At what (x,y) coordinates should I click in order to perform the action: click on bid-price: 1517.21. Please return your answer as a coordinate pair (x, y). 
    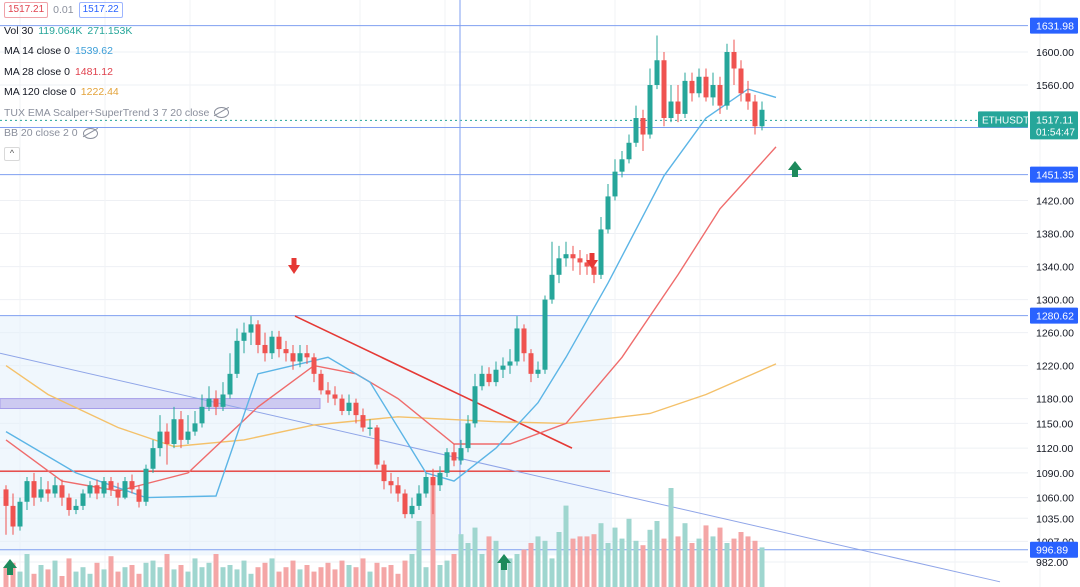
    Looking at the image, I should click on (26, 10).